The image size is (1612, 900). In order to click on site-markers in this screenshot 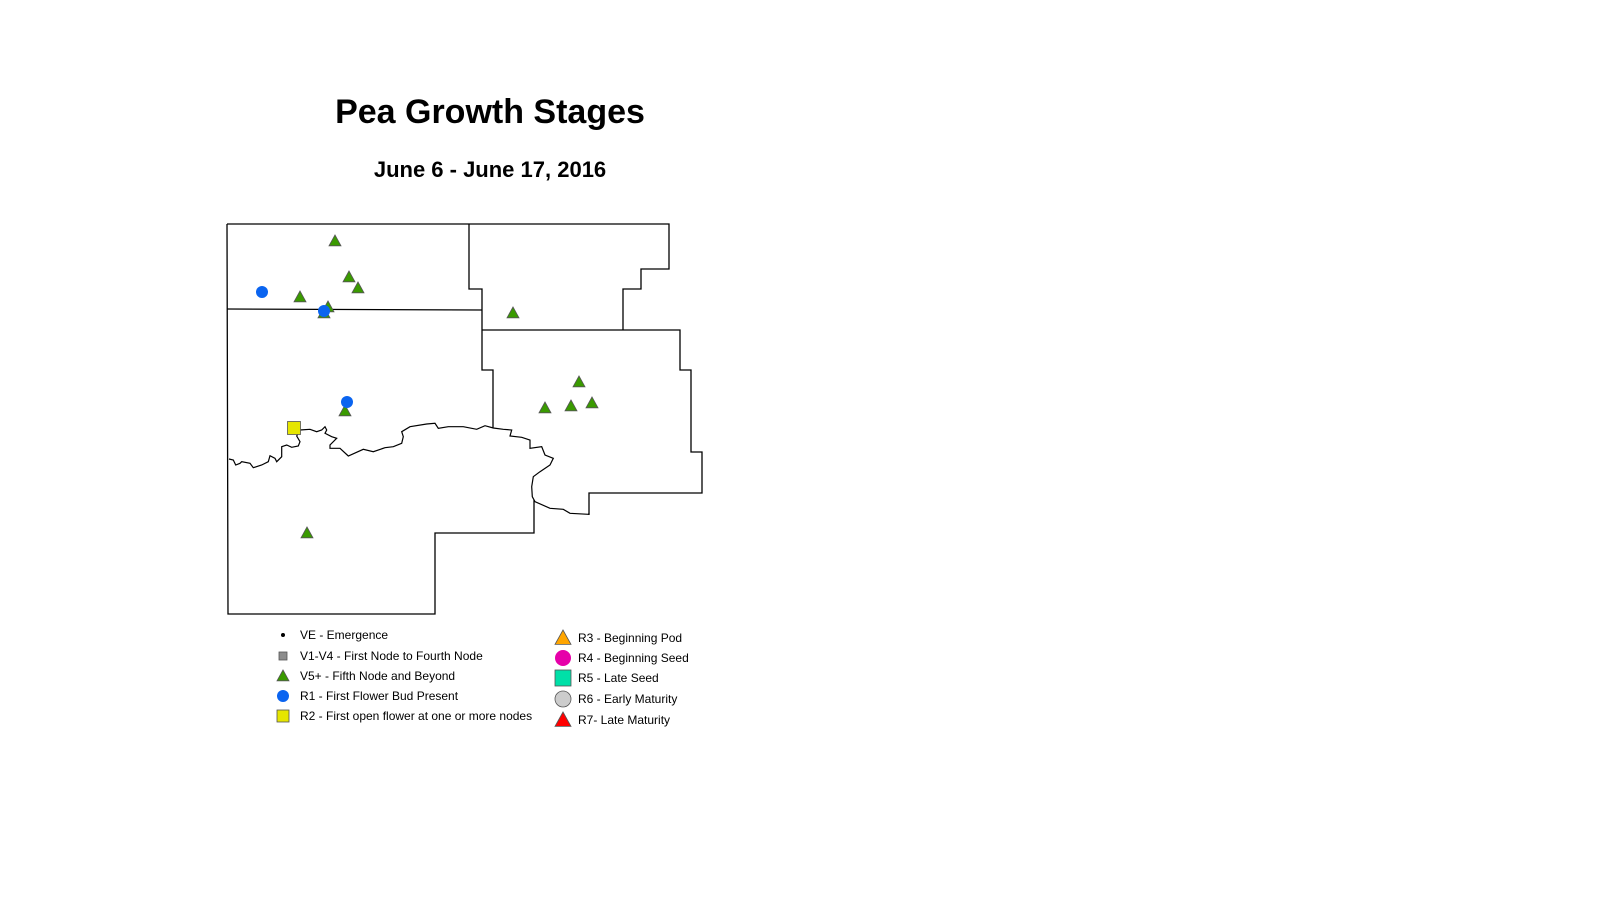, I will do `click(427, 386)`.